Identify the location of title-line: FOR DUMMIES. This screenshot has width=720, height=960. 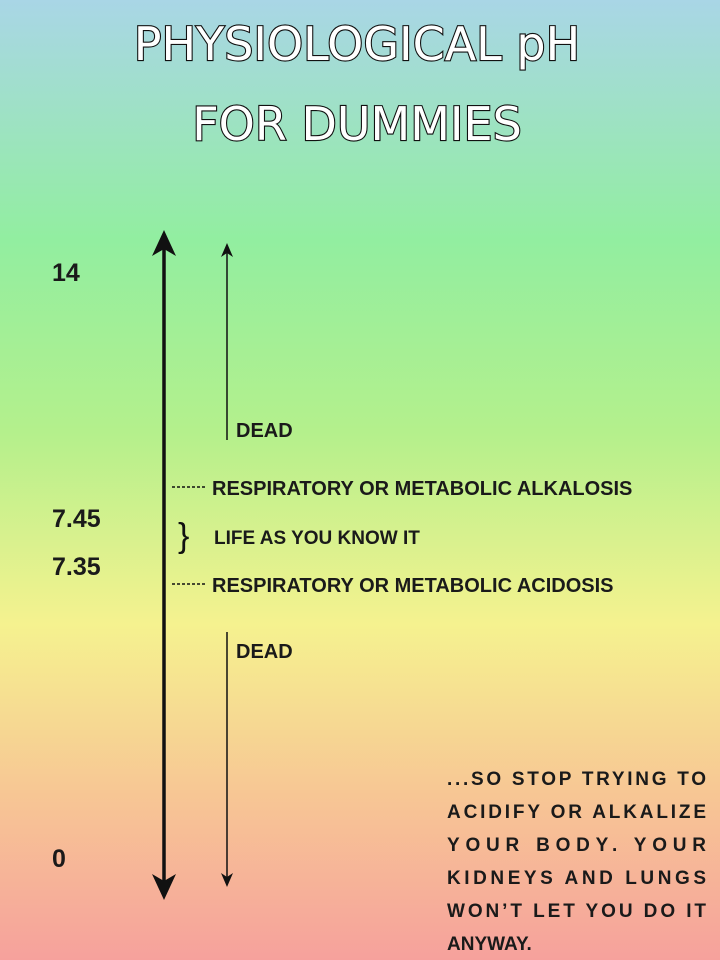
(357, 124).